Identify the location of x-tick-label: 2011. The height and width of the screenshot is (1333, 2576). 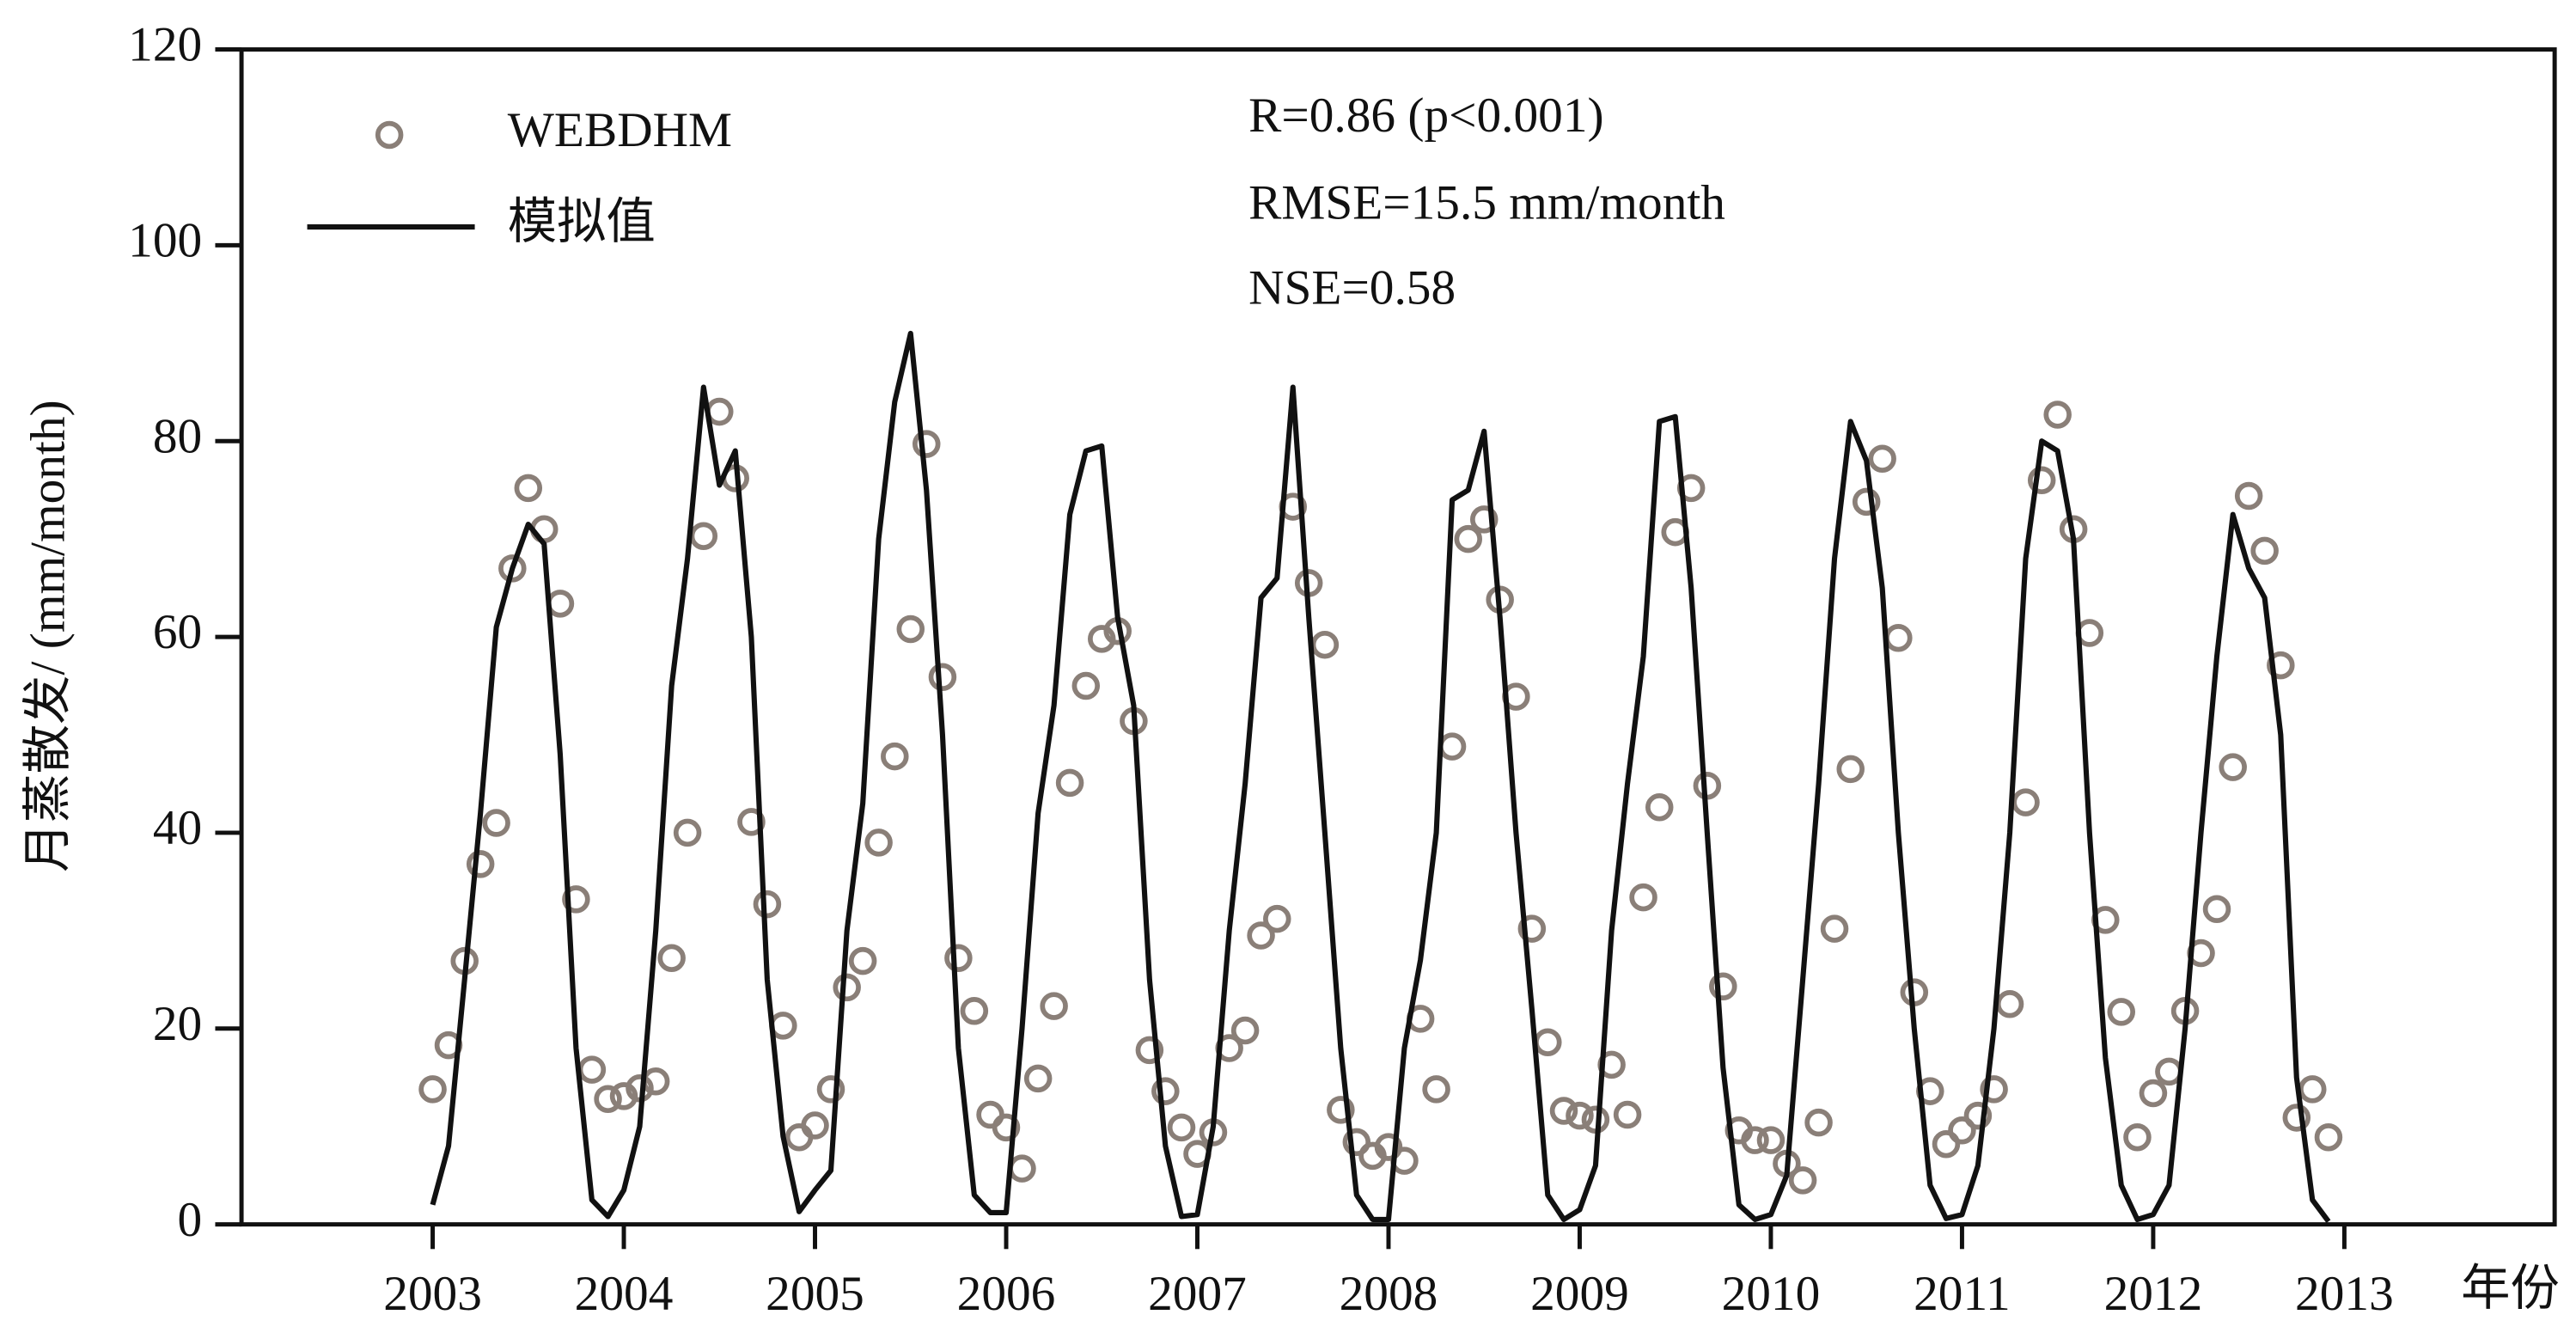
(1962, 1294).